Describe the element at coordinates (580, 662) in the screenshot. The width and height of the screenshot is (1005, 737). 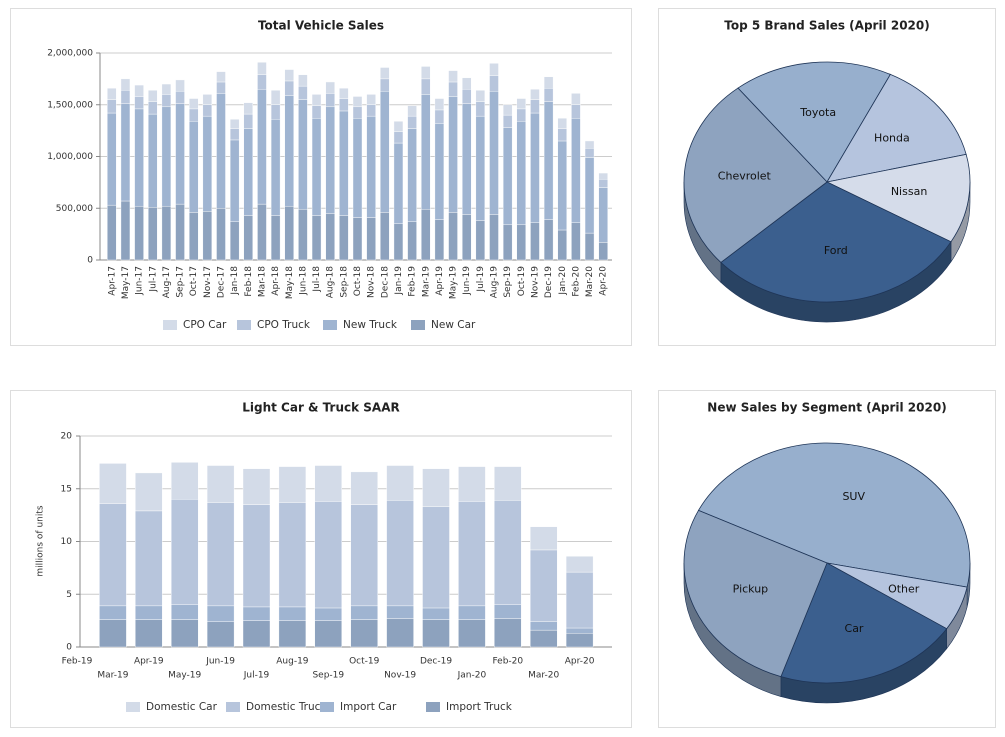
I see `x-tick-label: Apr-20` at that location.